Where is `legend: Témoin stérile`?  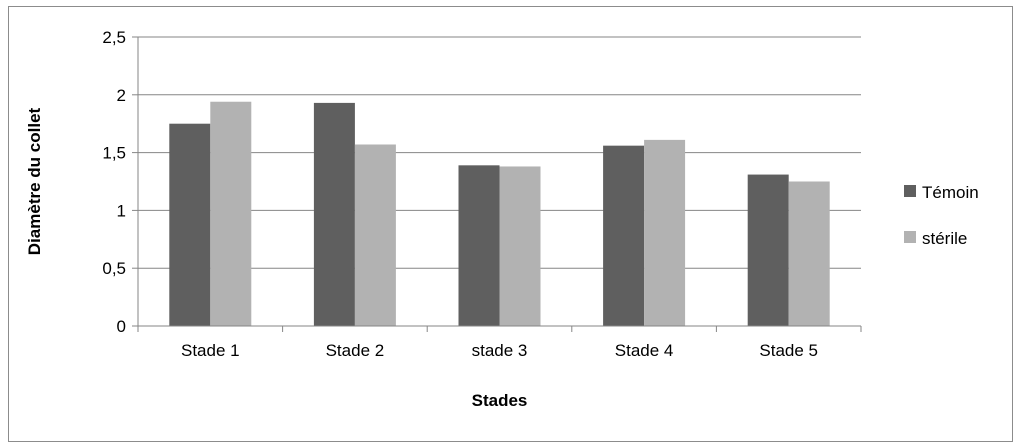 legend: Témoin stérile is located at coordinates (941, 215).